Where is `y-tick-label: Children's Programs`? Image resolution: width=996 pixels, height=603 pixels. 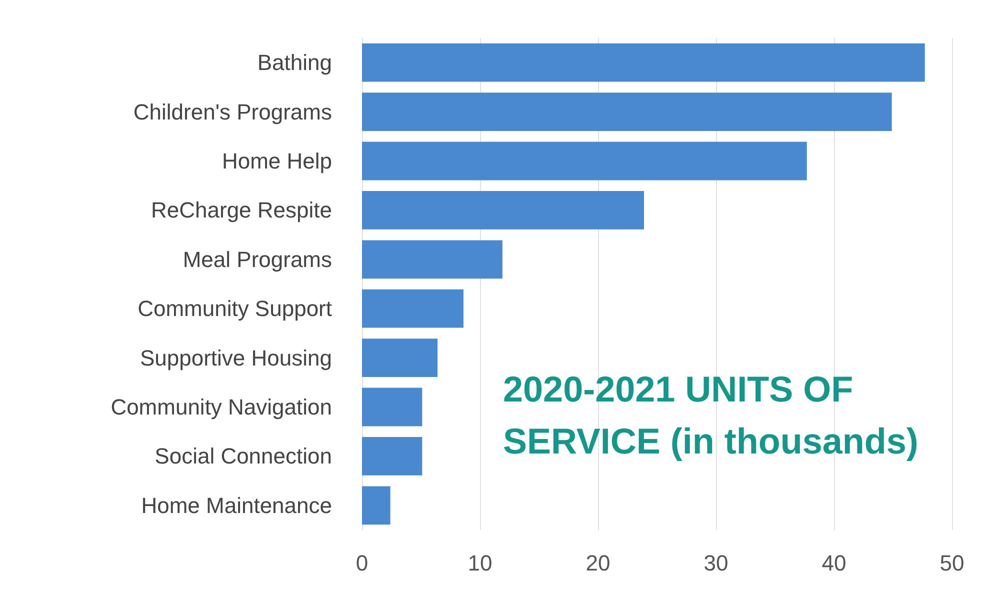 y-tick-label: Children's Programs is located at coordinates (232, 111).